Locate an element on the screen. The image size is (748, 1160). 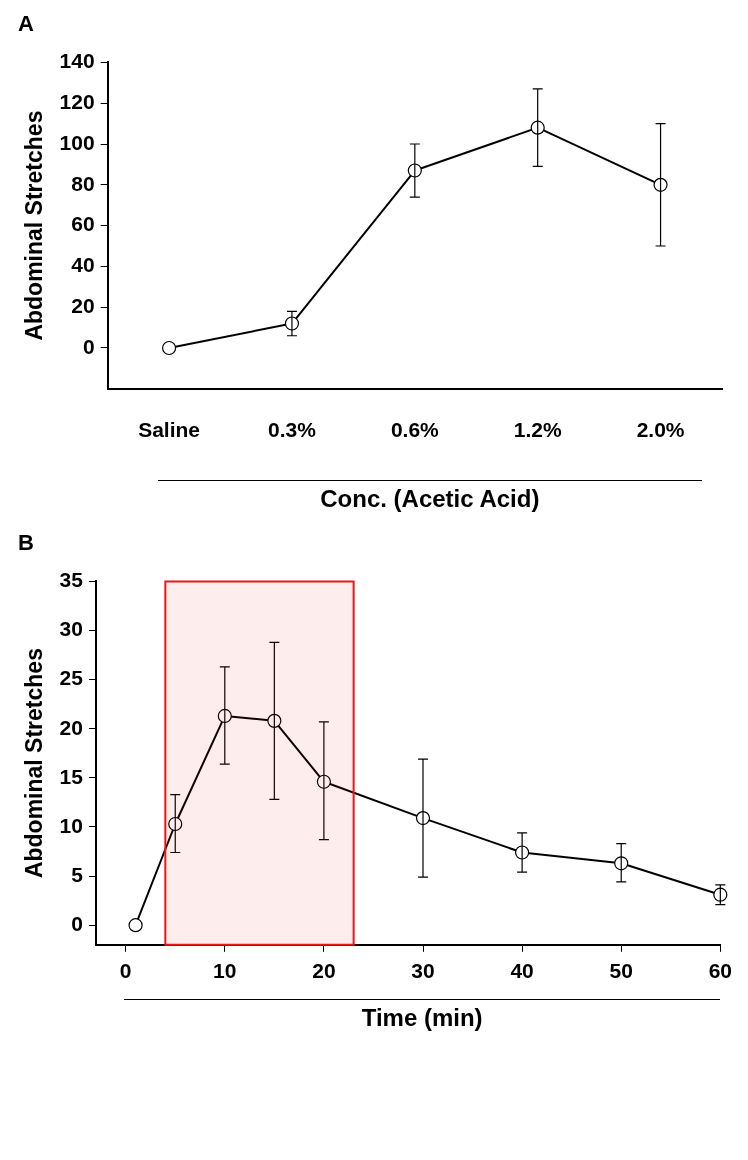
y-tick-label: 100 is located at coordinates (77, 142).